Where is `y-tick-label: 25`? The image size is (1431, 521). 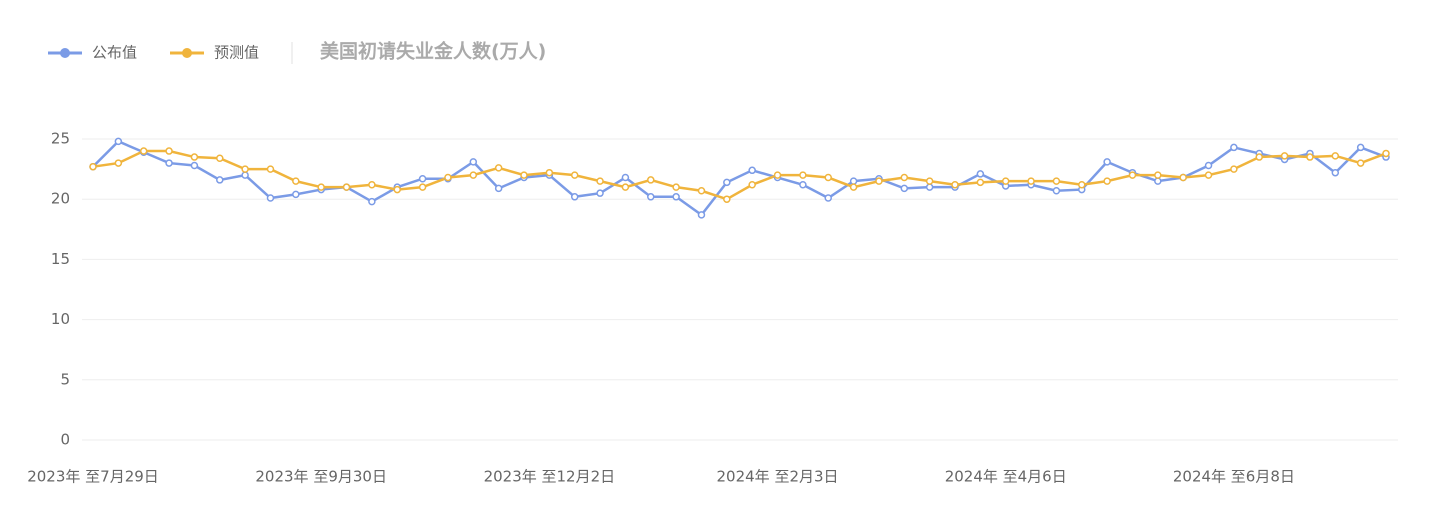 y-tick-label: 25 is located at coordinates (60, 139).